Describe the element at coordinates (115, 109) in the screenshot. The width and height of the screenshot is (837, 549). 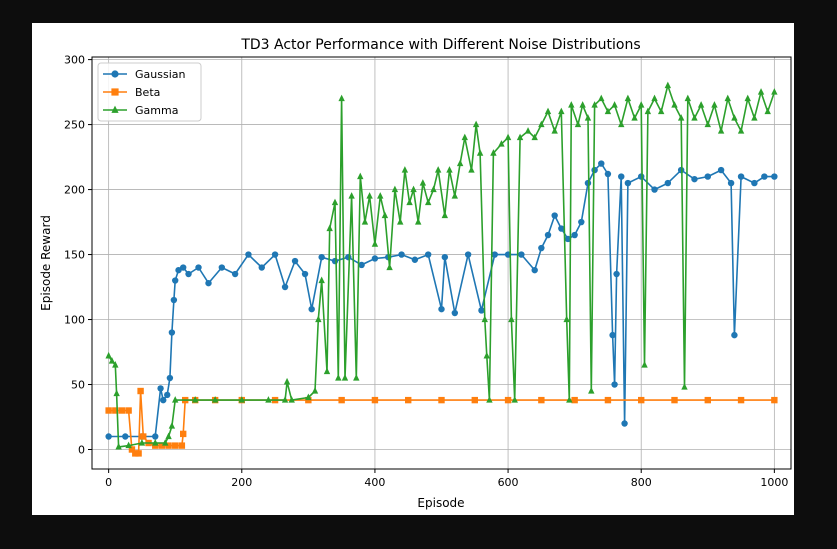
I see `legend-marker-gamma` at that location.